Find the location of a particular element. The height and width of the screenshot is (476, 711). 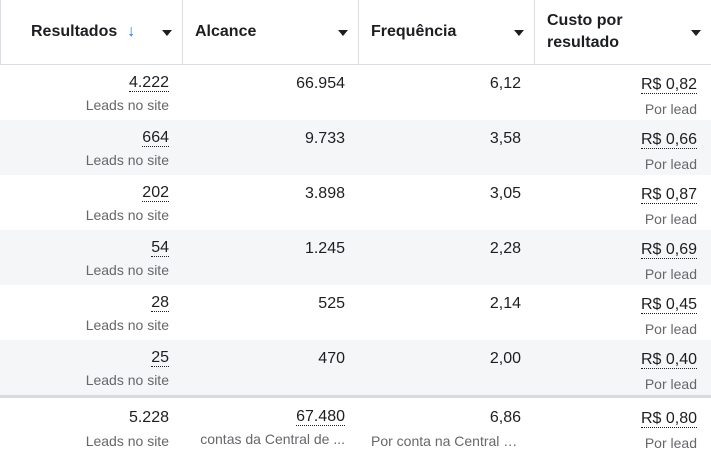

custo-cell: R$ 0,66 Por lead is located at coordinates (623, 147).